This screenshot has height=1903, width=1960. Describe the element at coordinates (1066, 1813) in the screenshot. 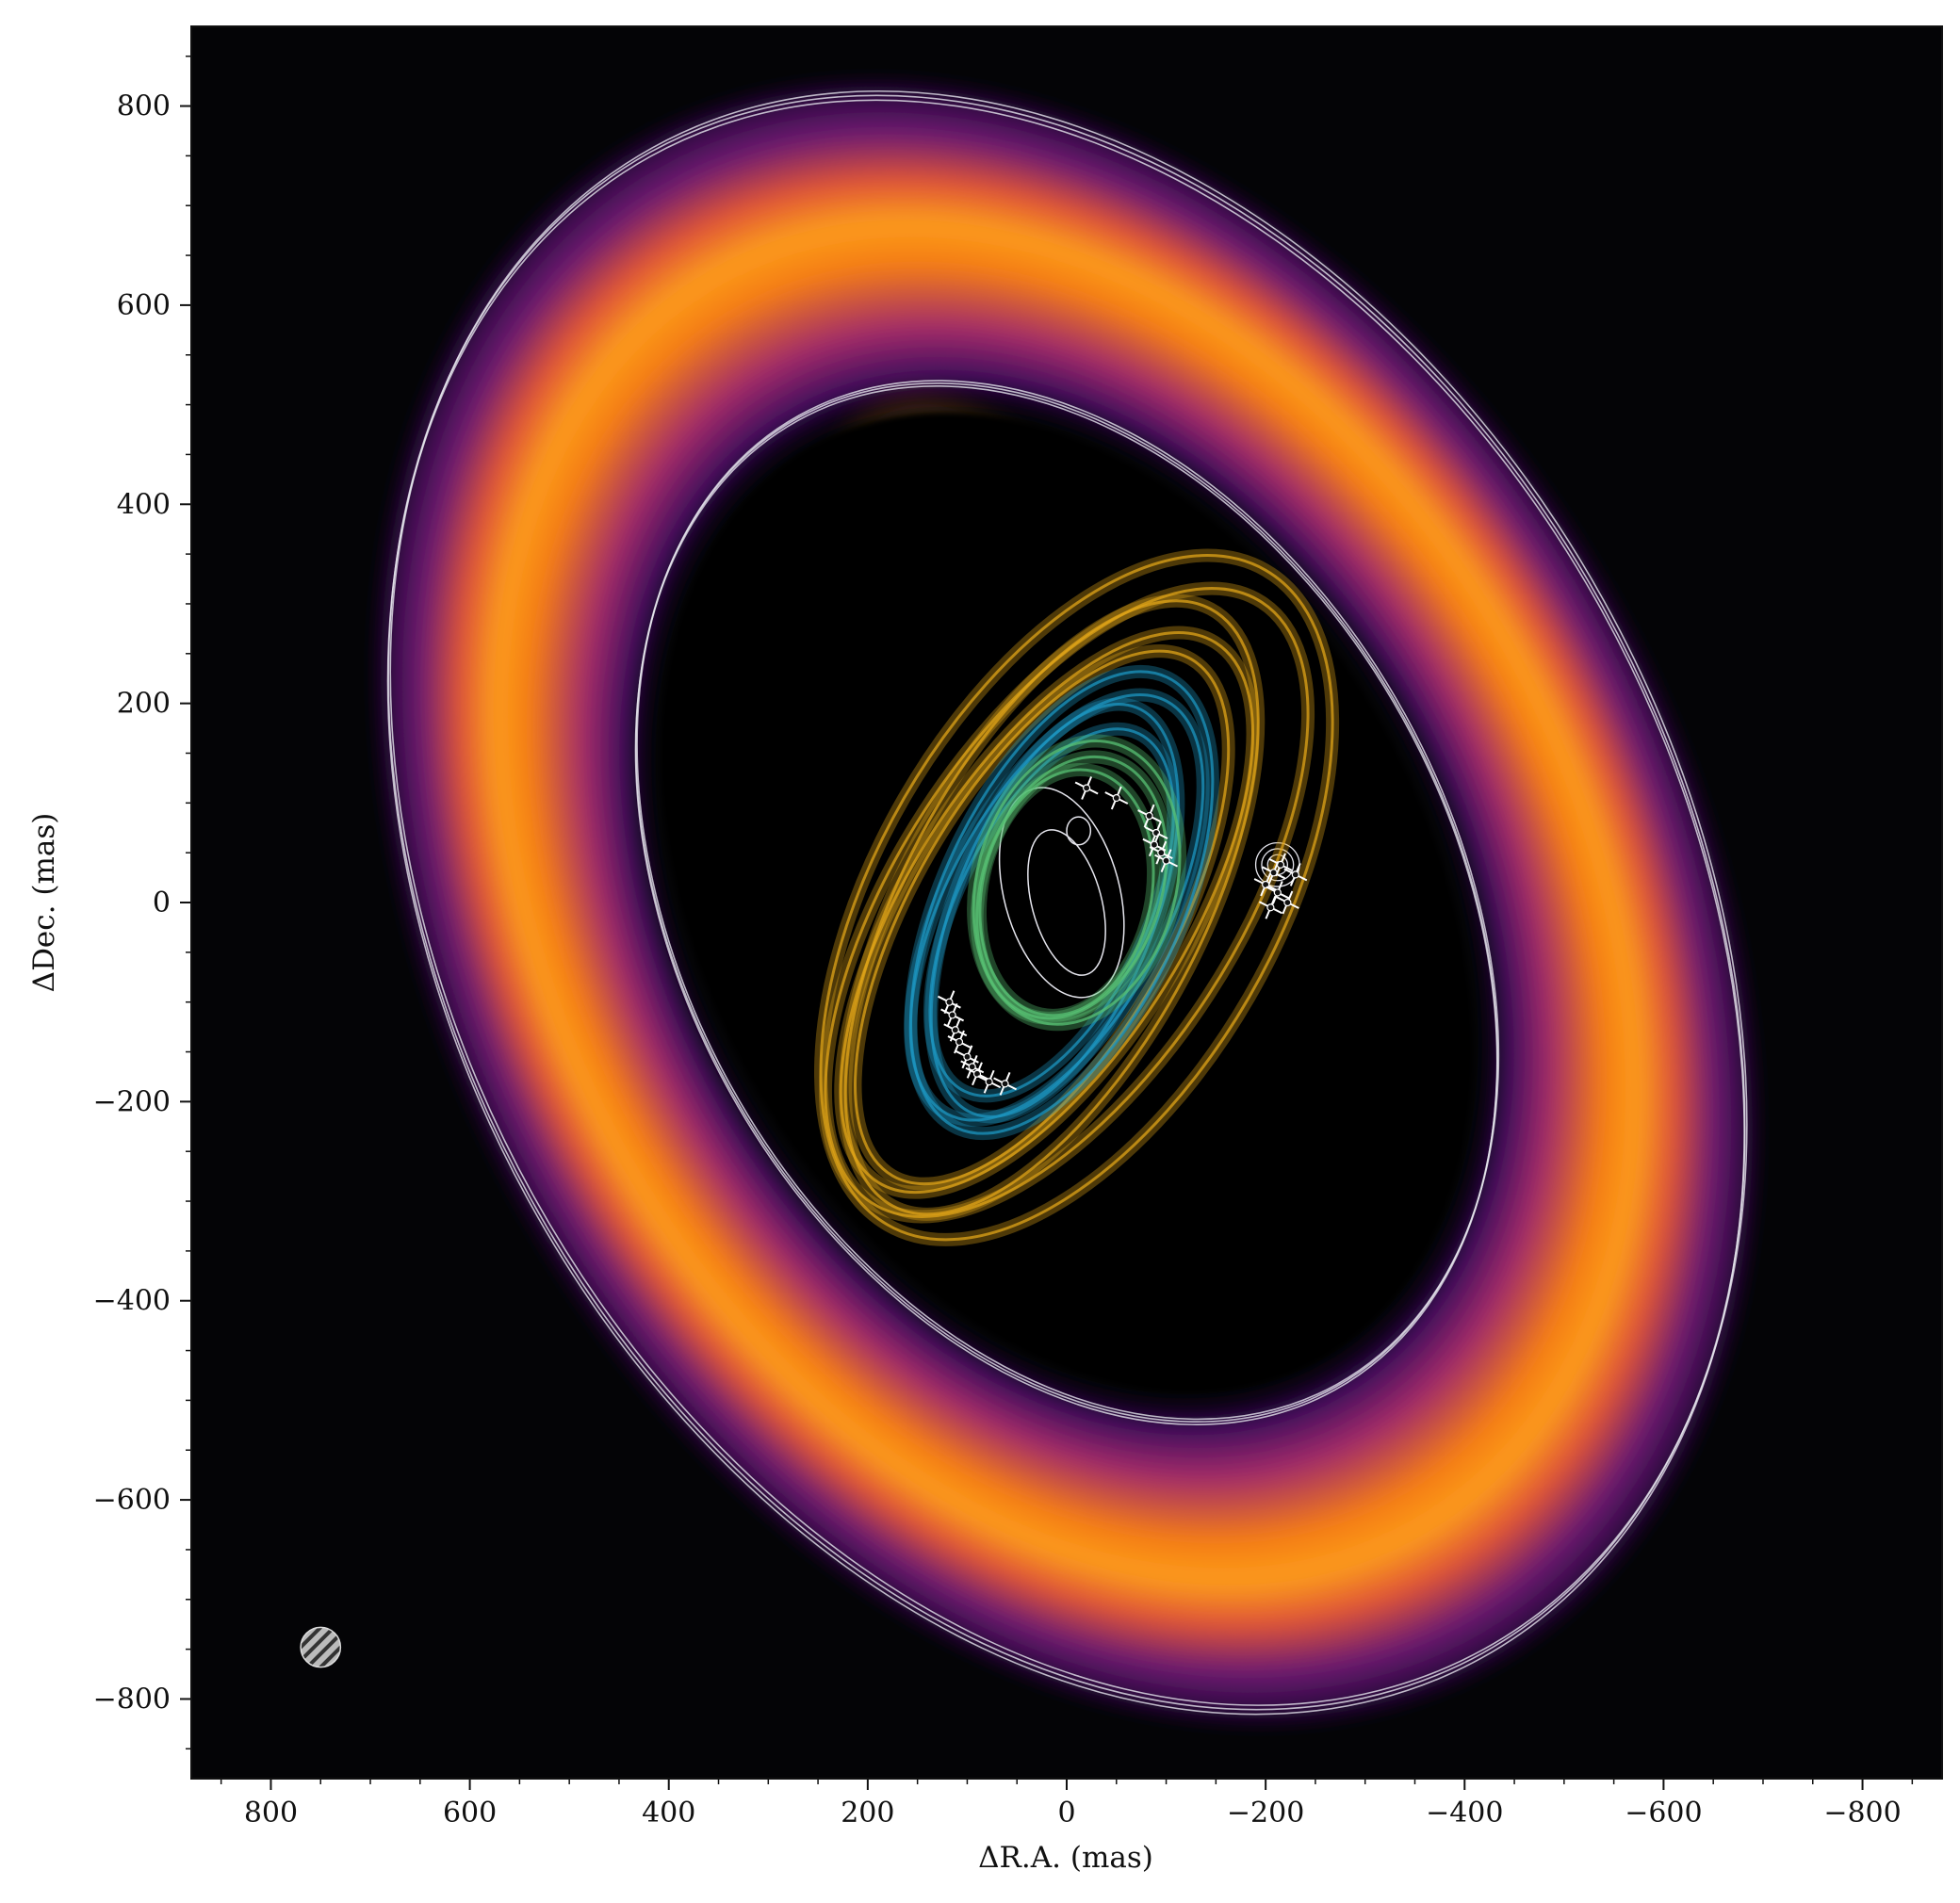

I see `x-tick-label: 0` at that location.